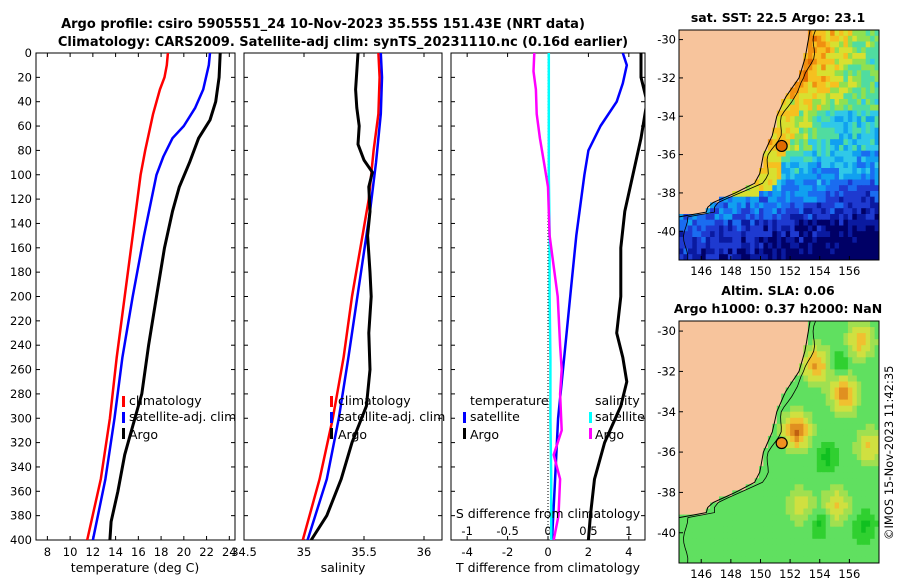 The image size is (900, 580). What do you see at coordinates (484, 434) in the screenshot?
I see `legend-label-t-argo: Argo` at bounding box center [484, 434].